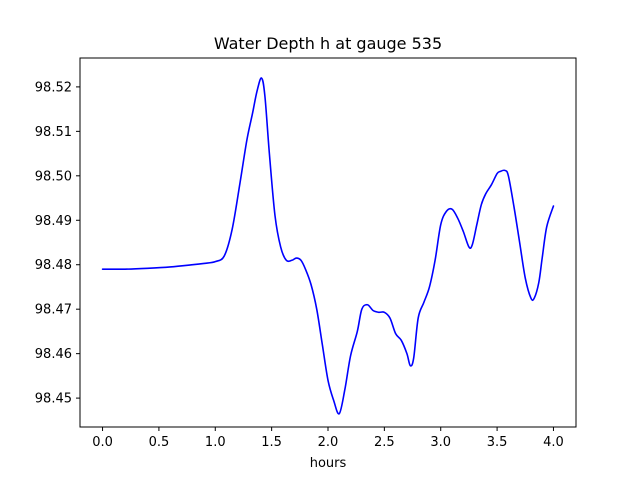 This screenshot has height=480, width=640. I want to click on x-tick-label: 2.5, so click(384, 442).